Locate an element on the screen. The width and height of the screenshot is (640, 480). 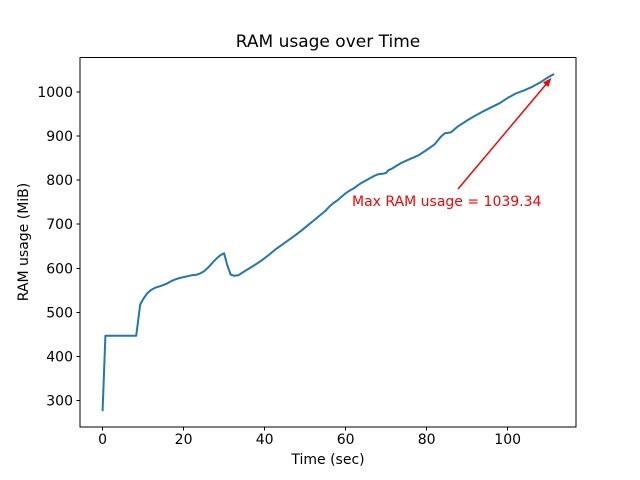
y-tick-label: 800 is located at coordinates (59, 181).